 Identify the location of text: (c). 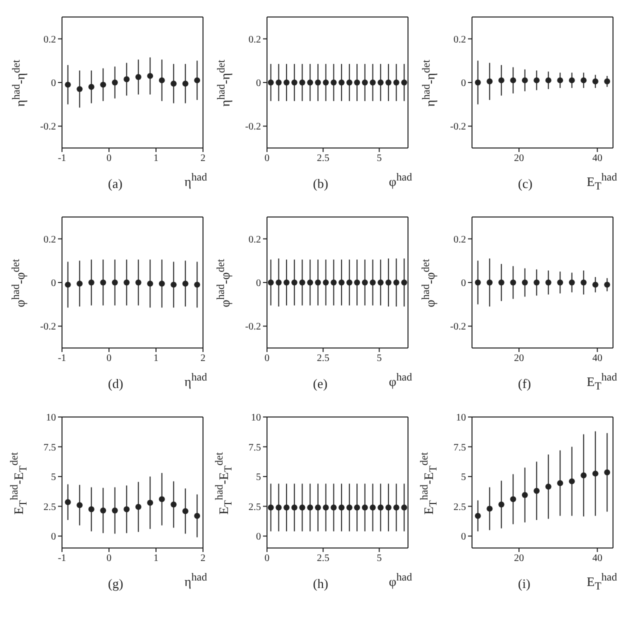
(525, 183).